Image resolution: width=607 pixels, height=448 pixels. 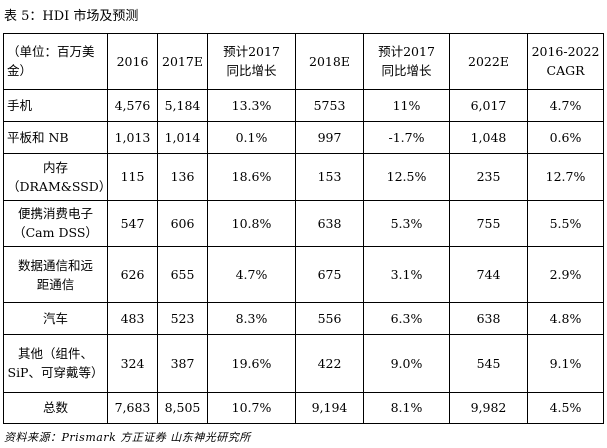 I want to click on table-cell: 1,014, so click(x=182, y=137).